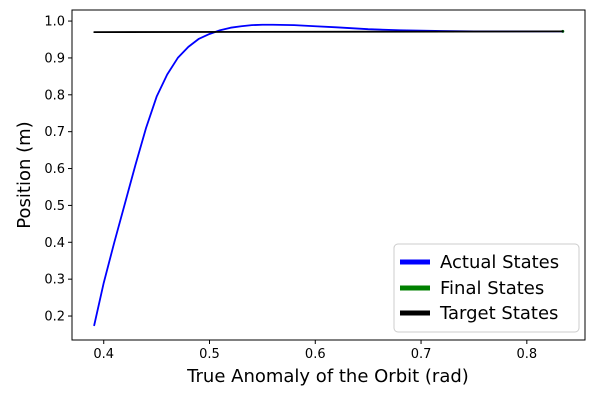 The width and height of the screenshot is (600, 400). I want to click on legend: Actual States Final States Target States, so click(486, 288).